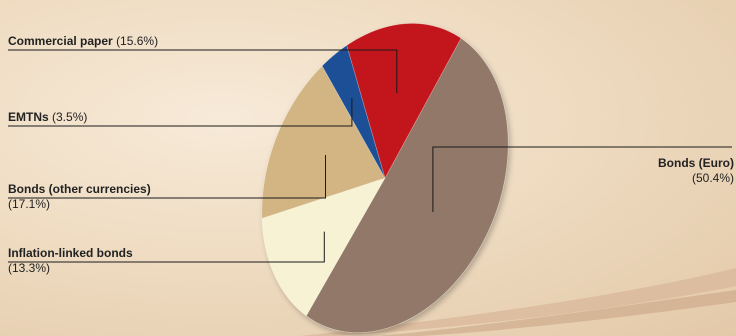  What do you see at coordinates (696, 163) in the screenshot?
I see `label-name: Bonds (Euro)` at bounding box center [696, 163].